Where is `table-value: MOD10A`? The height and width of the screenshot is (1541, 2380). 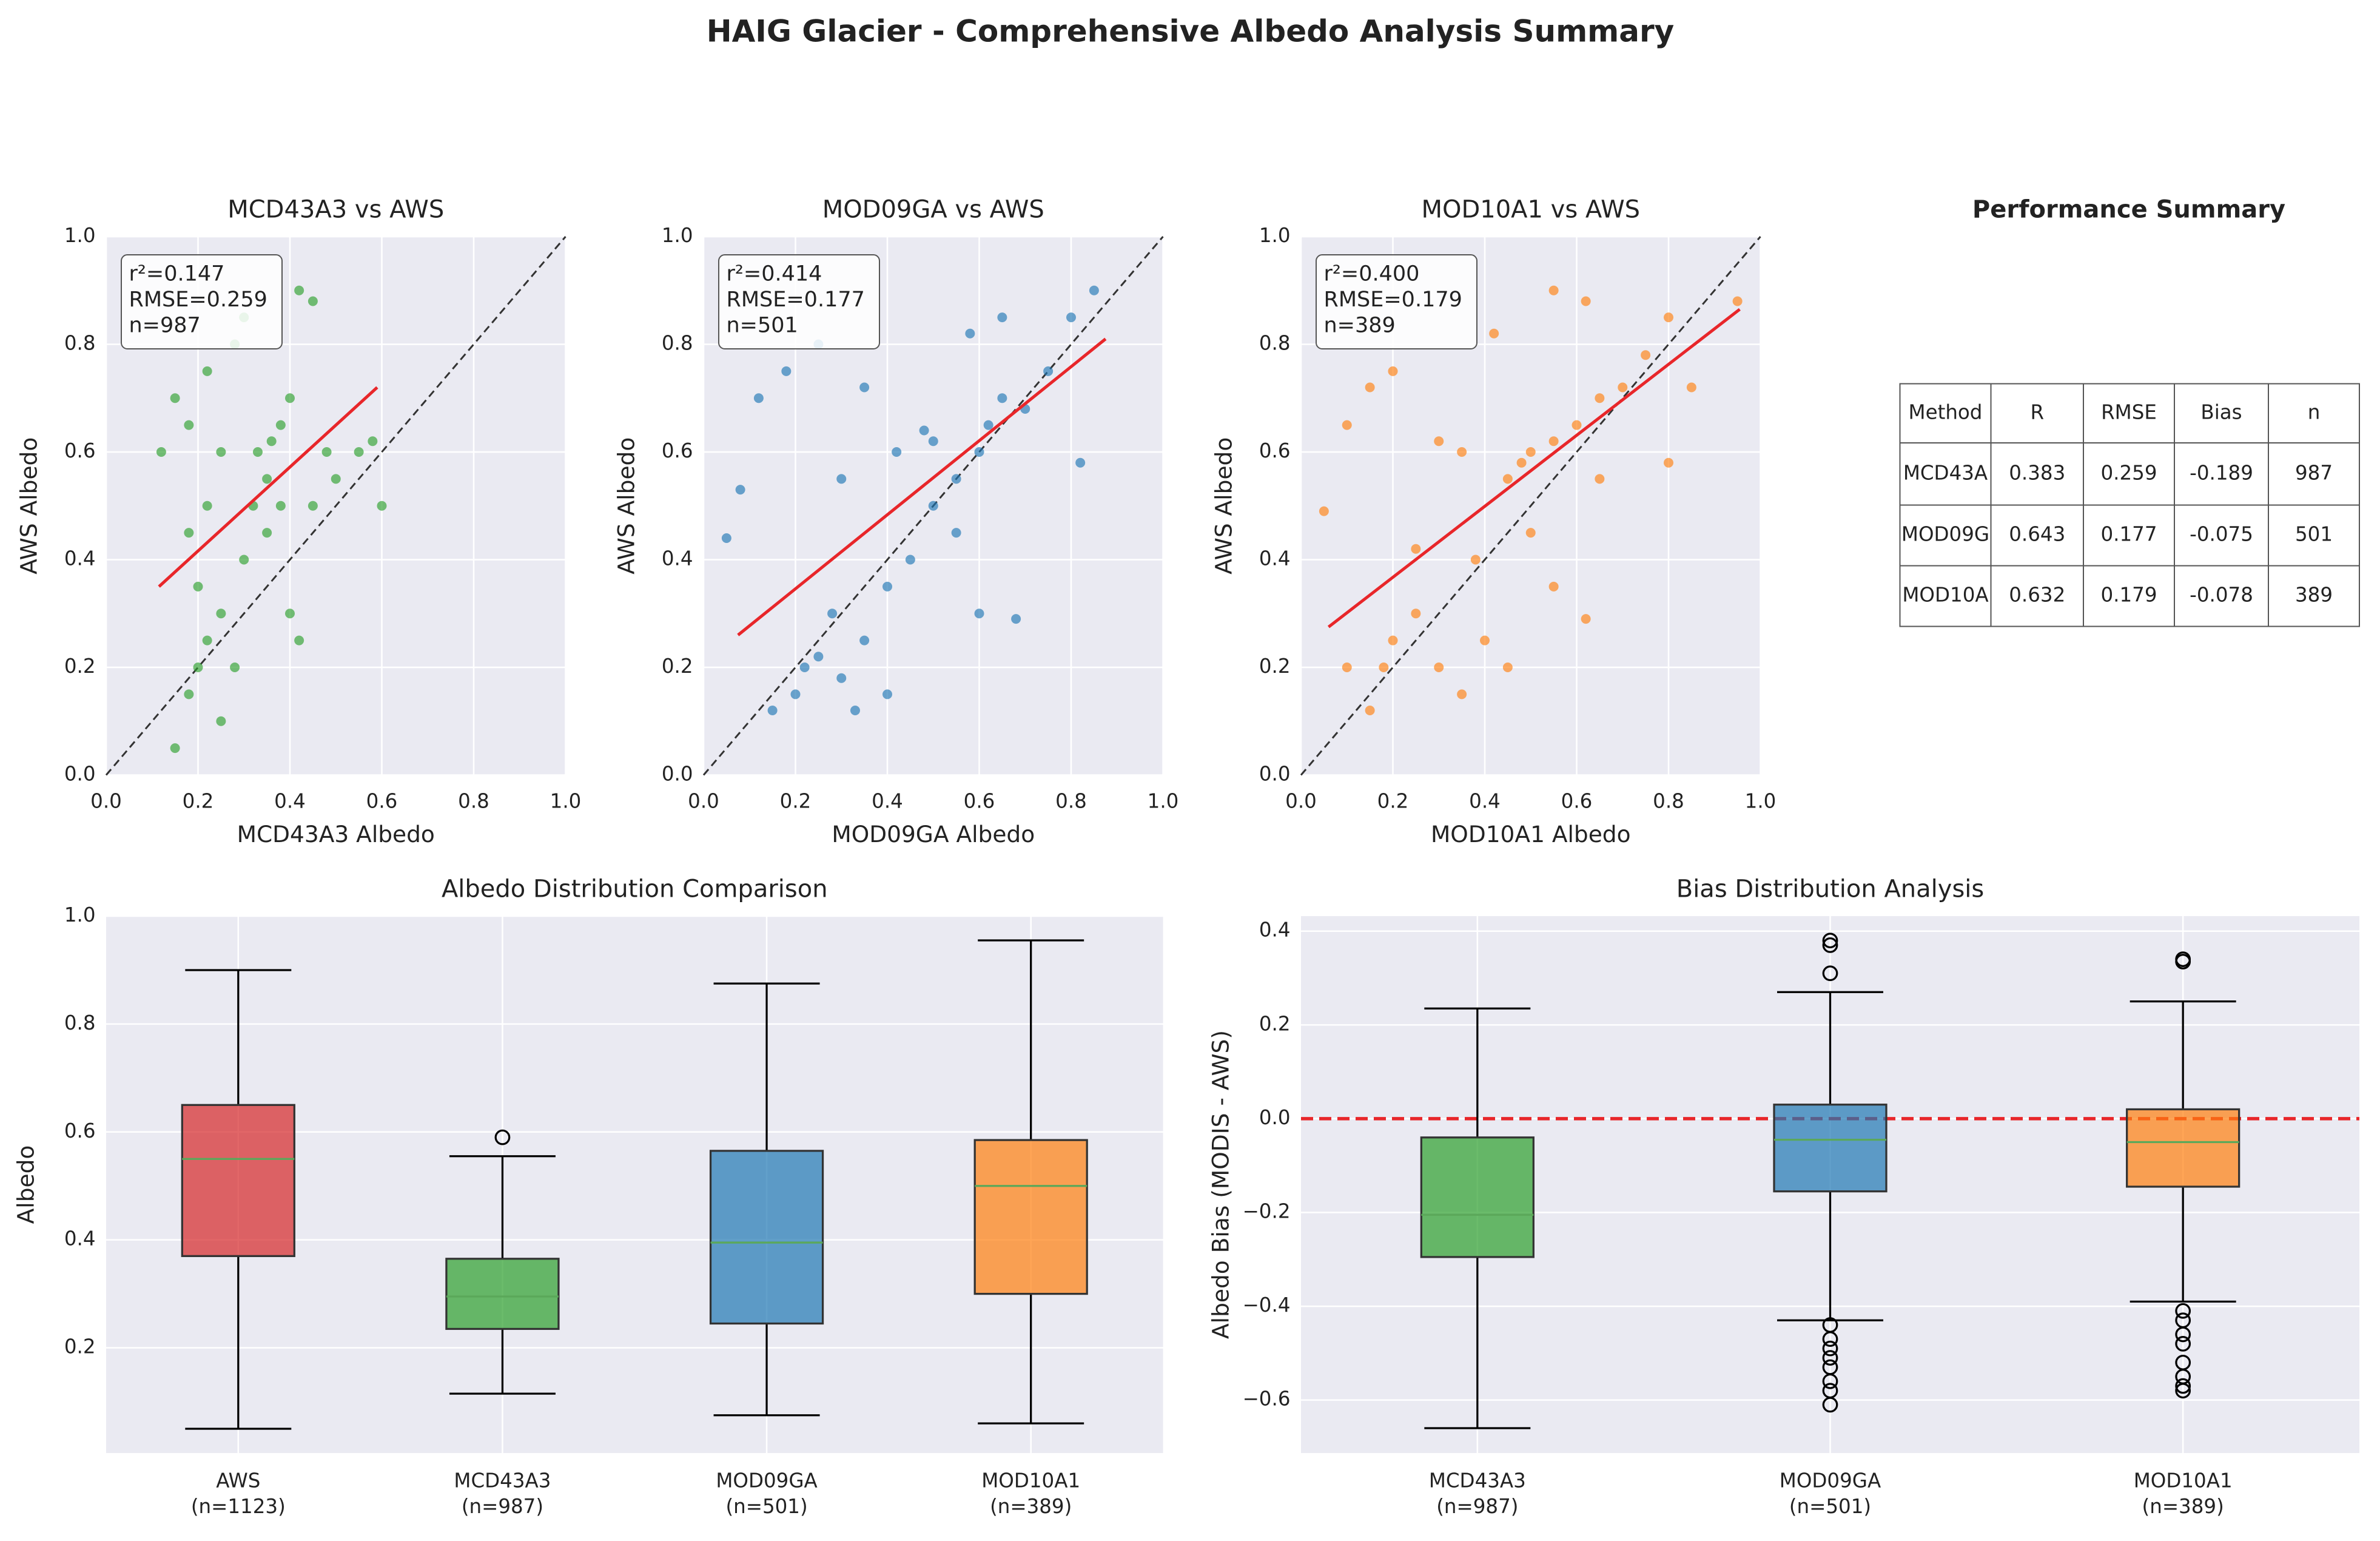
table-value: MOD10A is located at coordinates (1945, 595).